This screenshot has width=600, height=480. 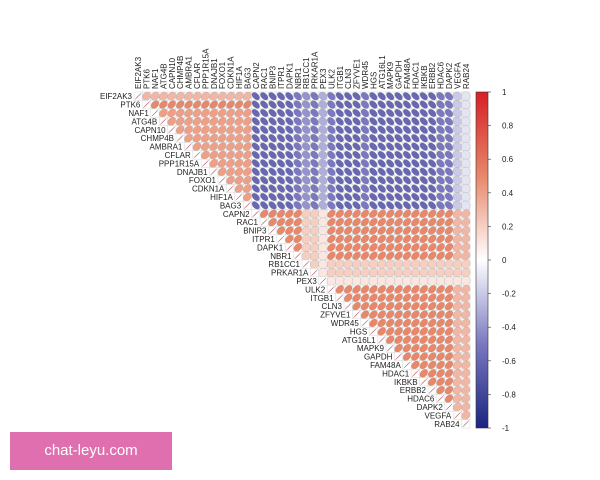 What do you see at coordinates (155, 78) in the screenshot?
I see `column-label: NAF1` at bounding box center [155, 78].